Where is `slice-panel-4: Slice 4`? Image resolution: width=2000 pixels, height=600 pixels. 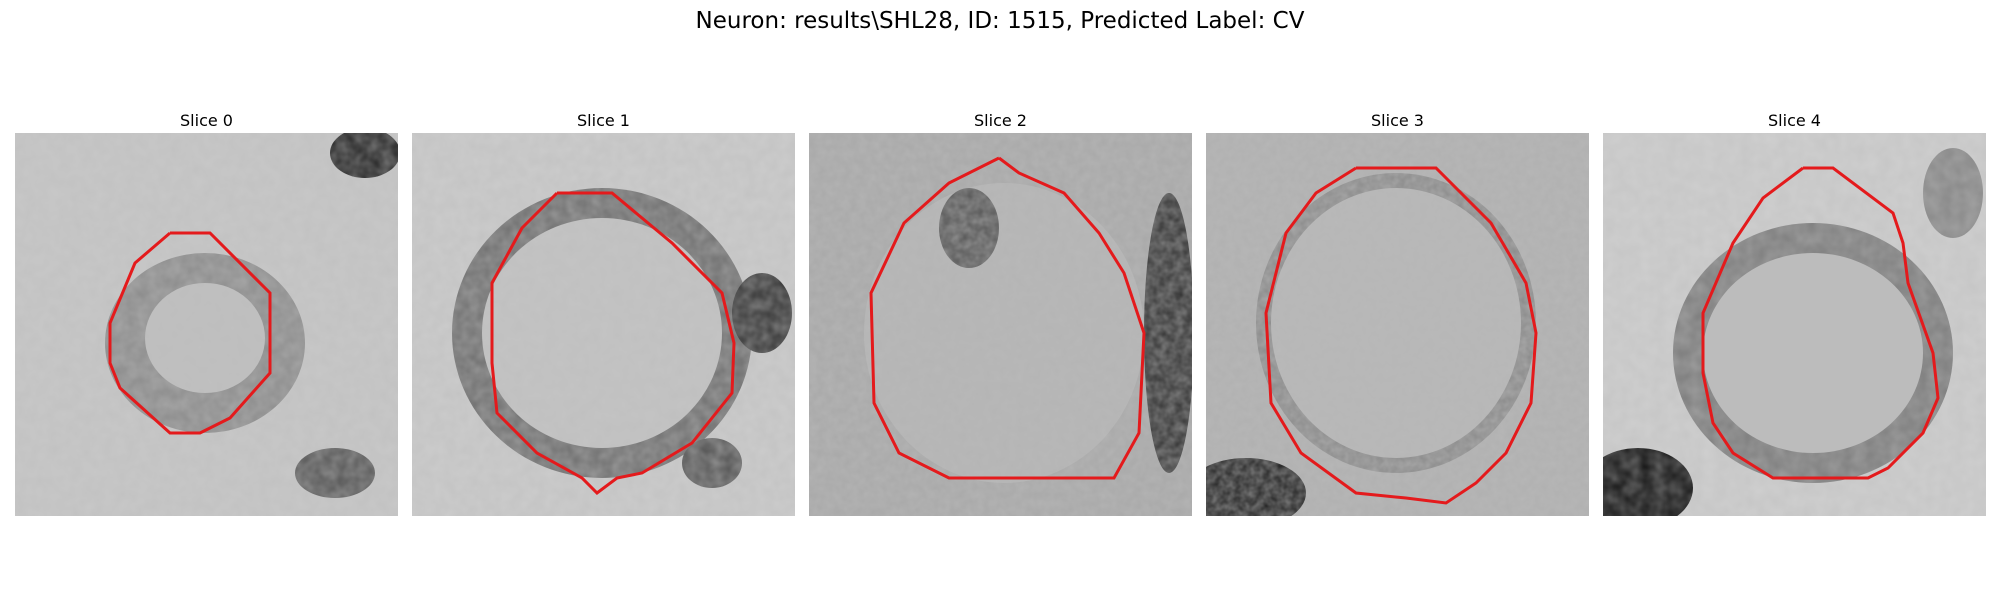
slice-panel-4: Slice 4 is located at coordinates (1794, 313).